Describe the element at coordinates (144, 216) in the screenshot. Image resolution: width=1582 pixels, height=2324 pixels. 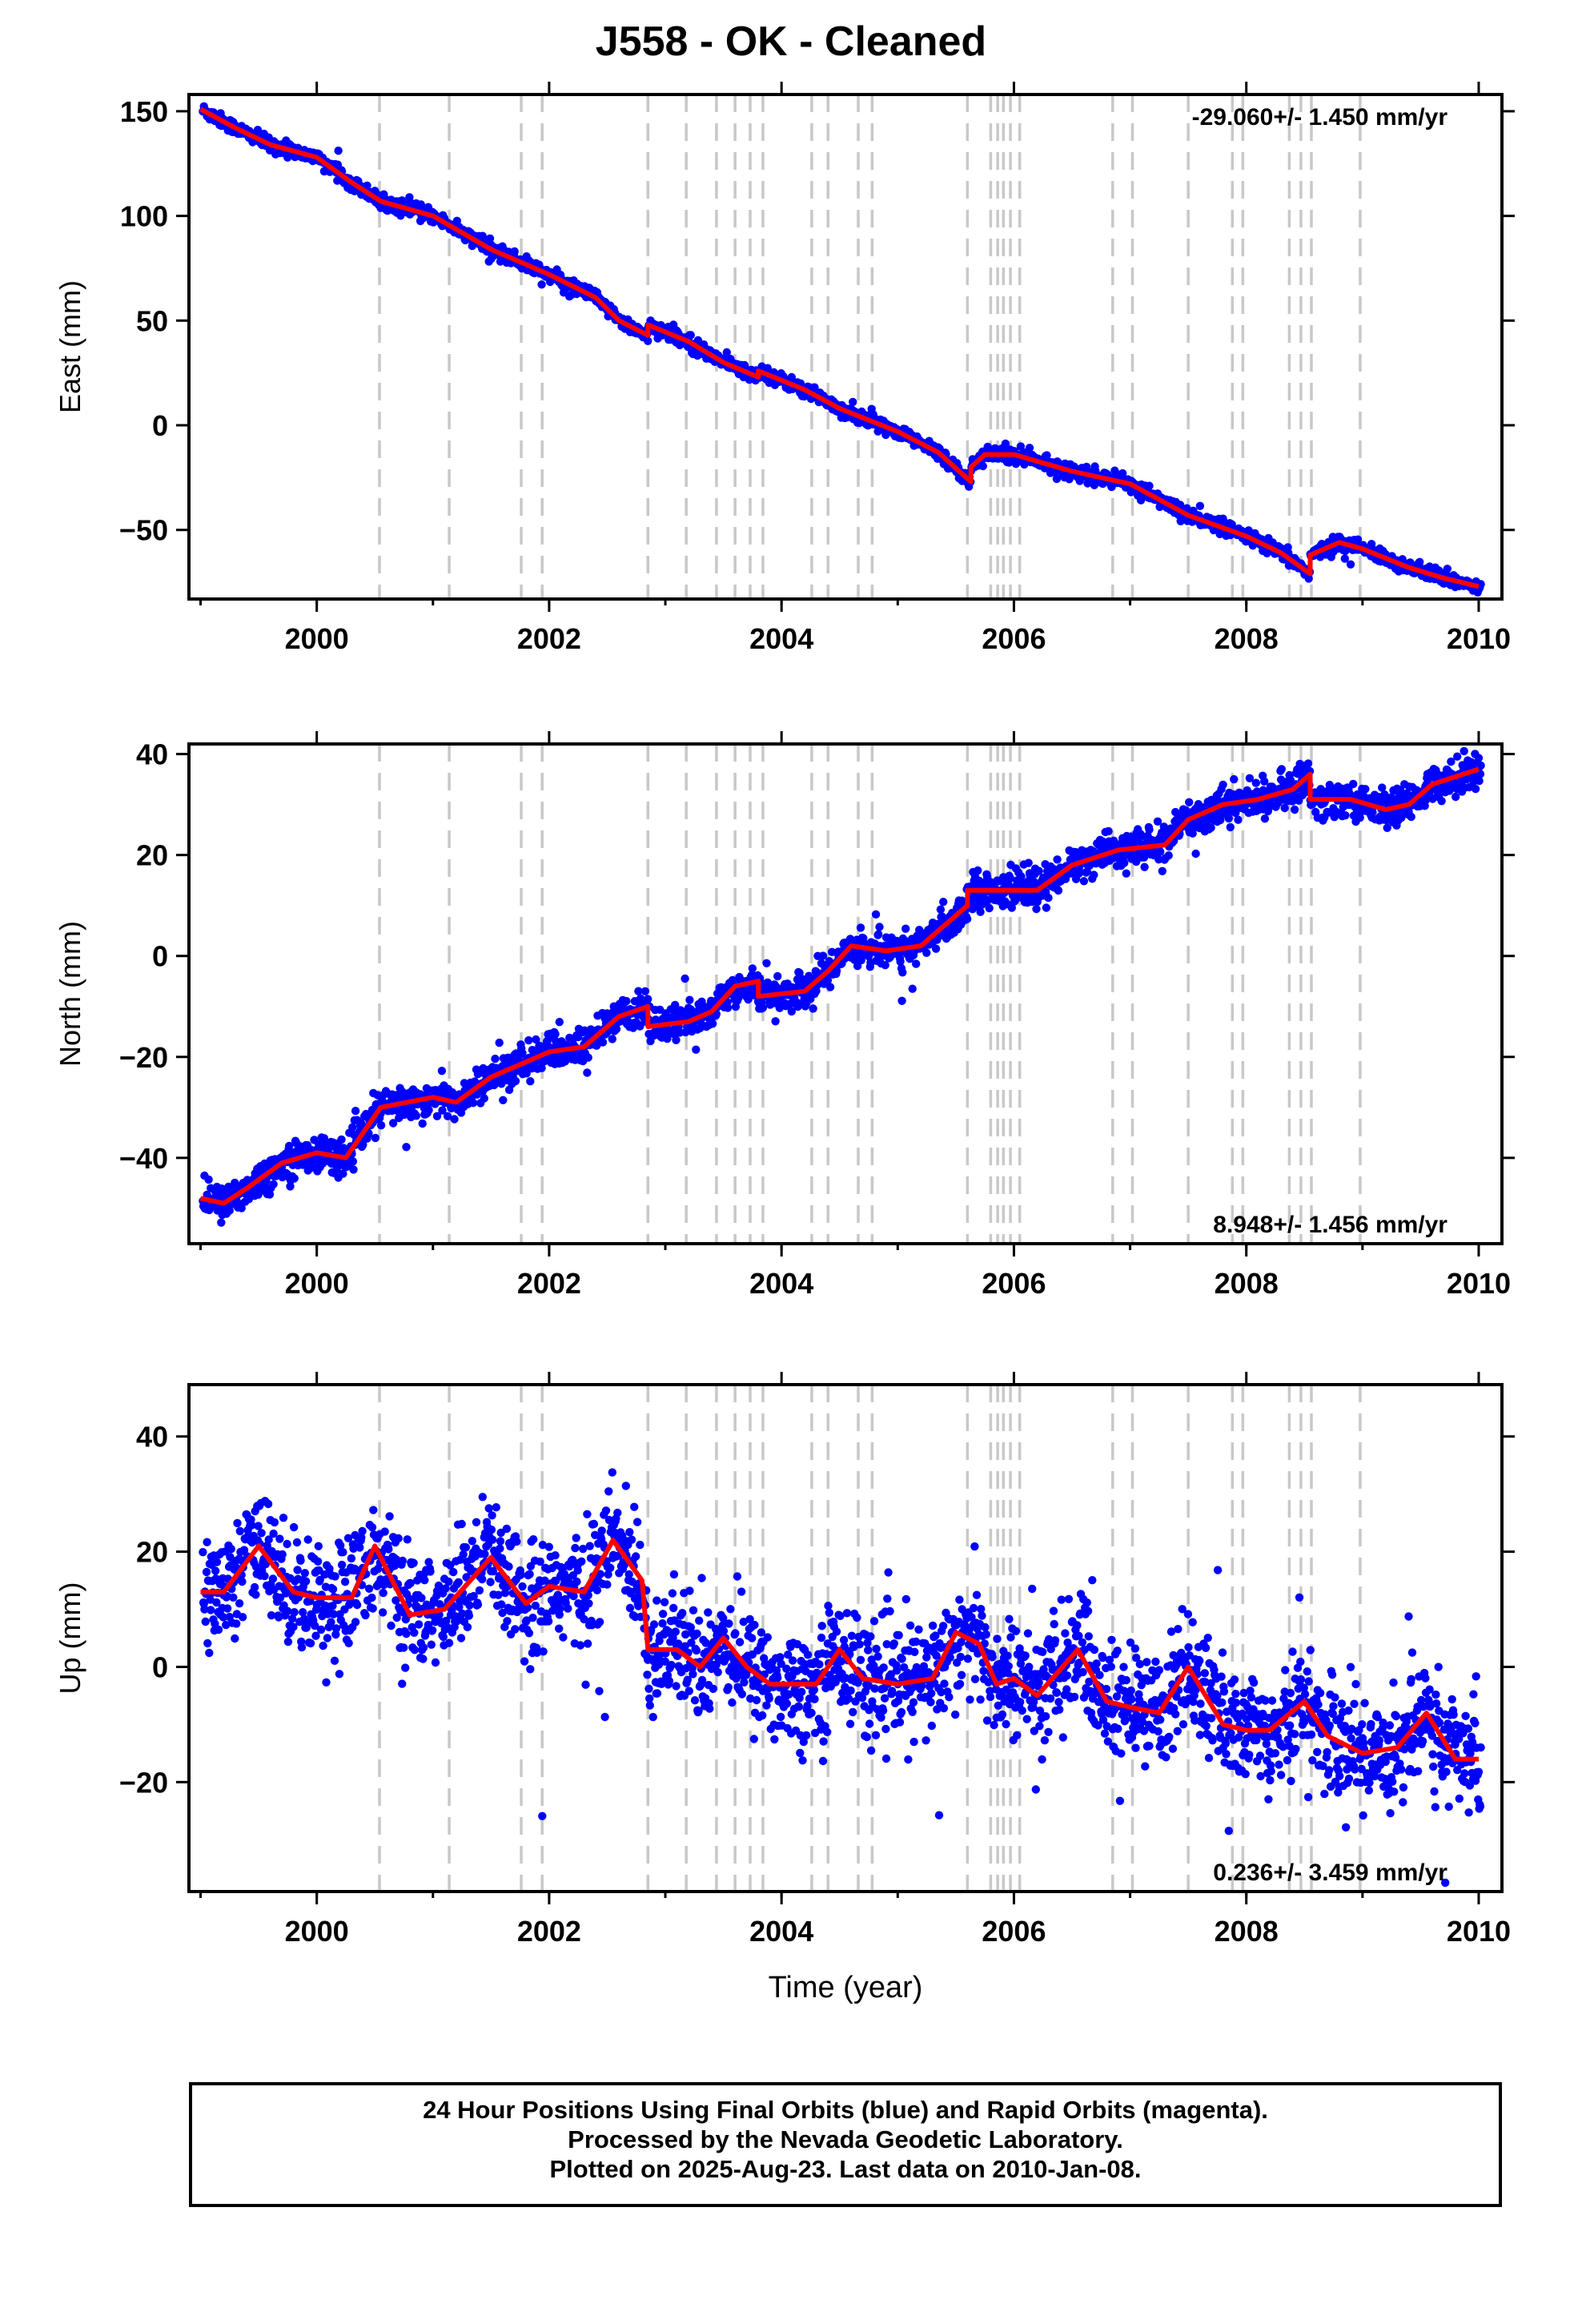
I see `y-tick-label: 100` at that location.